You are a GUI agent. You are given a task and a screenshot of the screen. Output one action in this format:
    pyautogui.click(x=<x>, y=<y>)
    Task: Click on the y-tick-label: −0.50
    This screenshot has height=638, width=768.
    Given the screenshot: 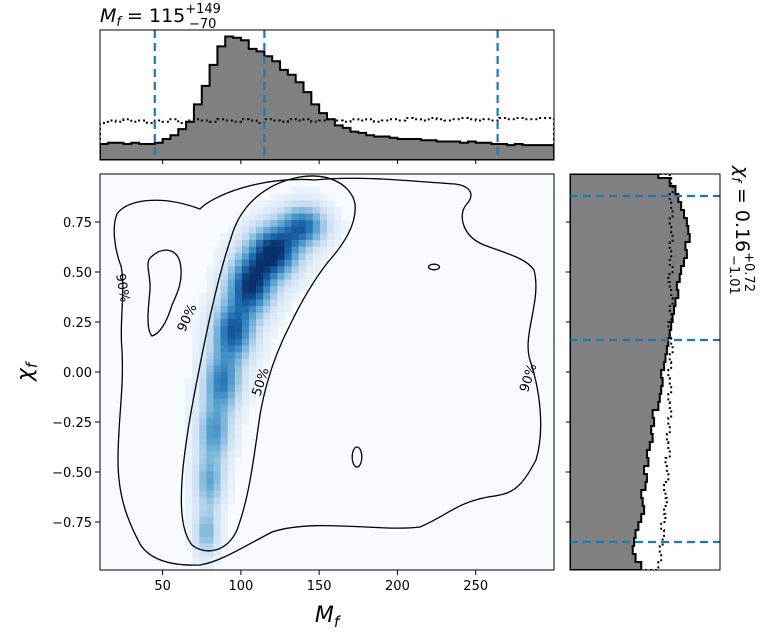 What is the action you would take?
    pyautogui.click(x=72, y=473)
    